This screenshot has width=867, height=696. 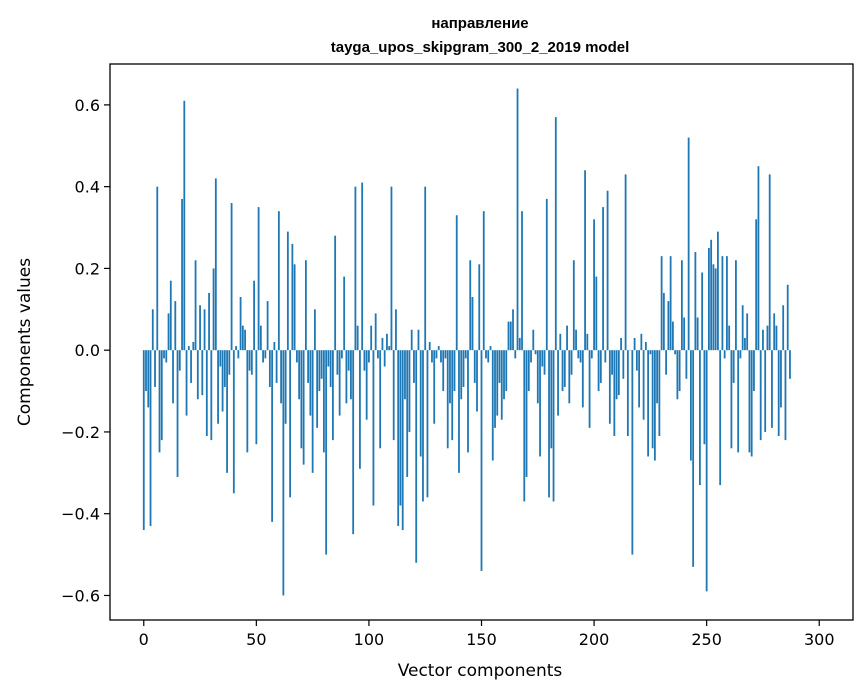 What do you see at coordinates (87, 187) in the screenshot?
I see `y-tick-label: 0.4` at bounding box center [87, 187].